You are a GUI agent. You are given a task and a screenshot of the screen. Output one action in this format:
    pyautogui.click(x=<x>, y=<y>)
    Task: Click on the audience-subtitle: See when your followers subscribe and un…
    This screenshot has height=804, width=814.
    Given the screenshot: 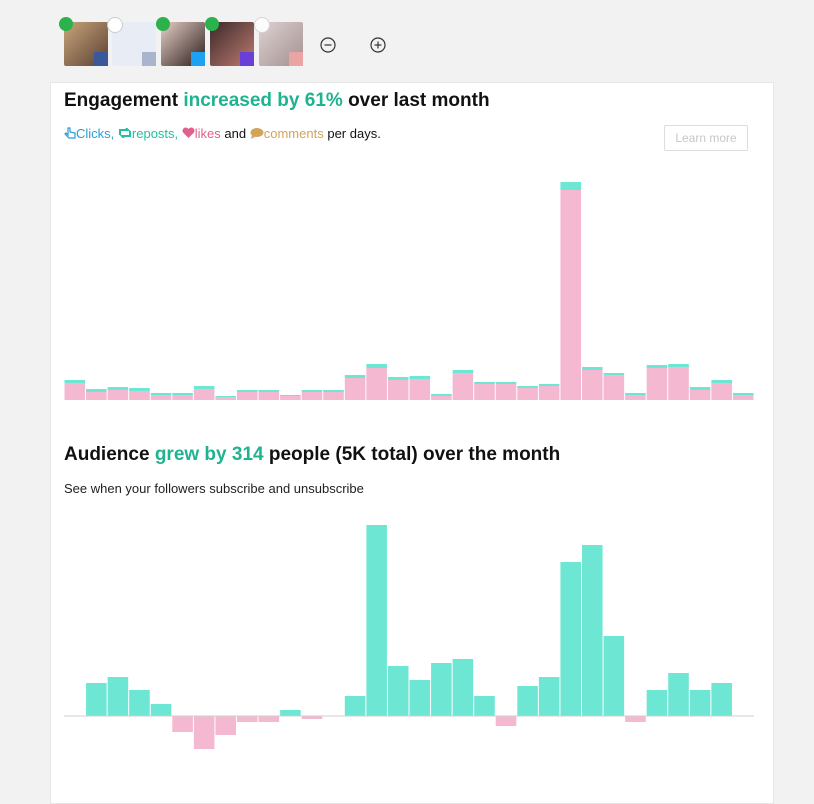 What is the action you would take?
    pyautogui.click(x=214, y=488)
    